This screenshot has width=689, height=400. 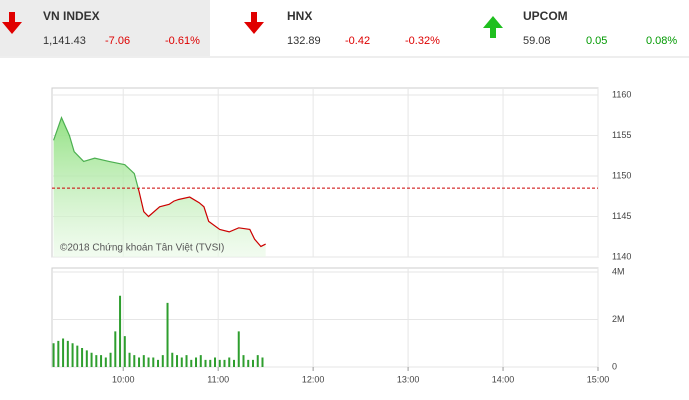 I want to click on index-value: 59.08, so click(x=537, y=41).